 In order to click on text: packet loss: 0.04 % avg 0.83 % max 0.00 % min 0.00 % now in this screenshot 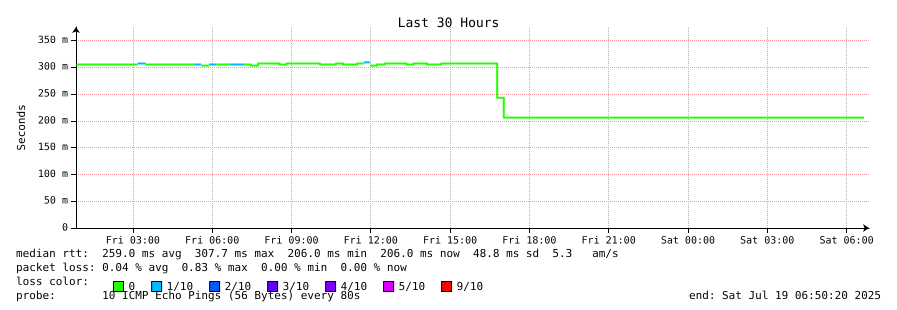, I will do `click(212, 267)`.